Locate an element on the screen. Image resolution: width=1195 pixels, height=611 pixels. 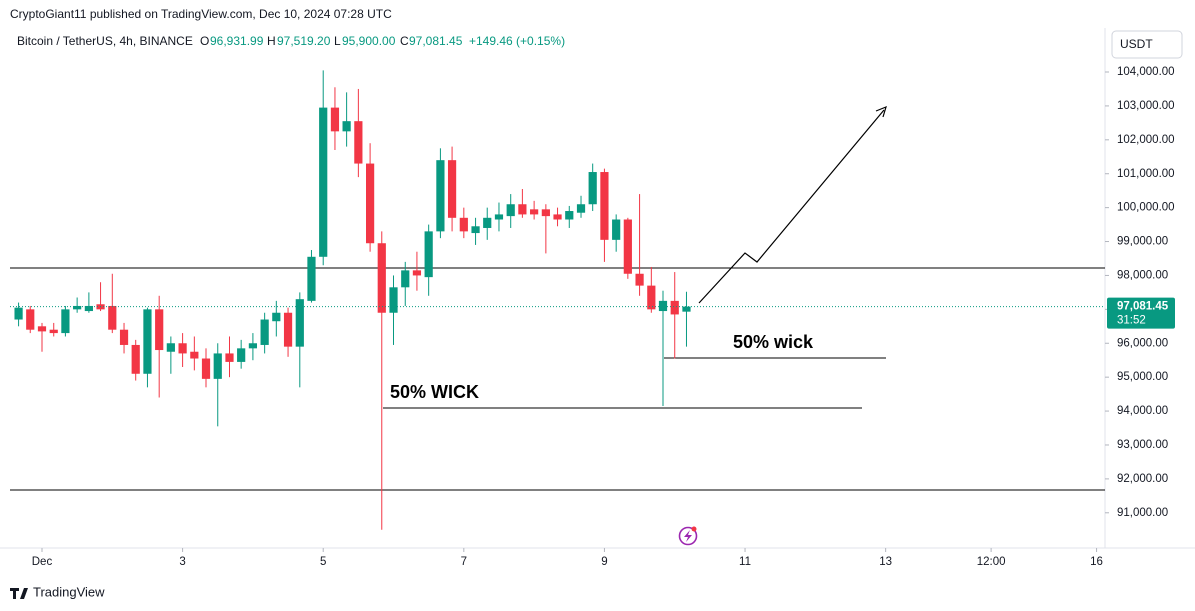
event-icon is located at coordinates (688, 536).